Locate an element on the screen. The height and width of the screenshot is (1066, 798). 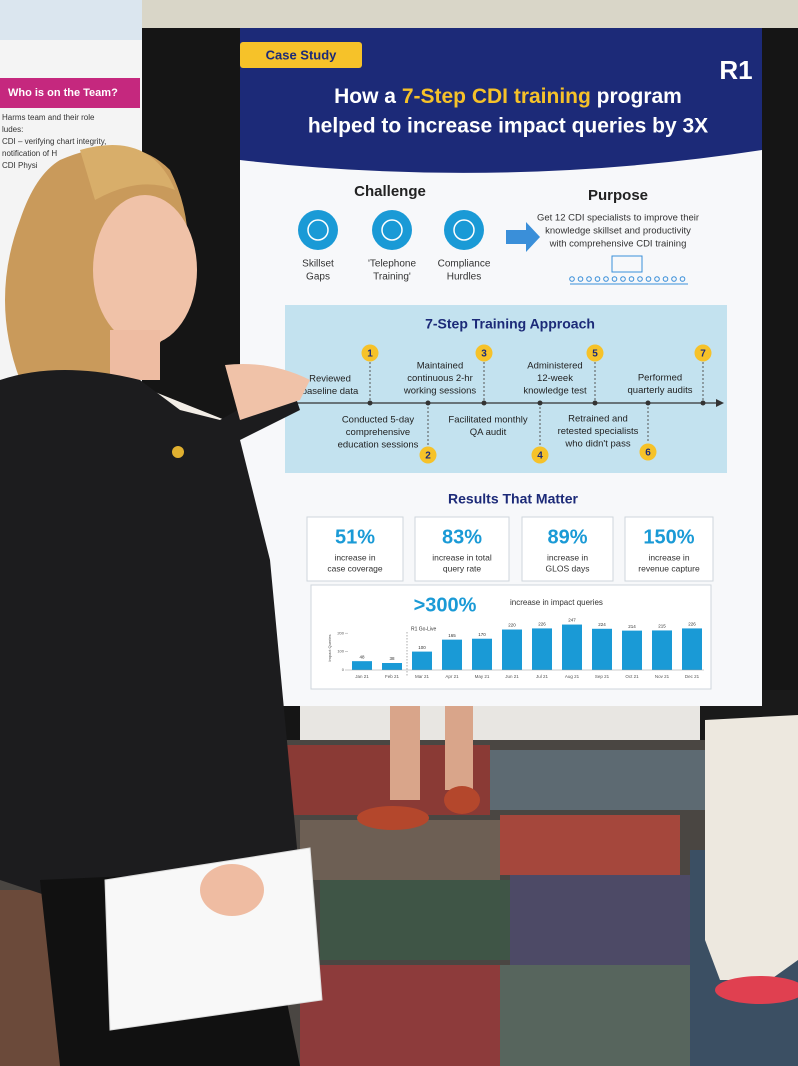
results-title: Results That Matter is located at coordinates (513, 499).